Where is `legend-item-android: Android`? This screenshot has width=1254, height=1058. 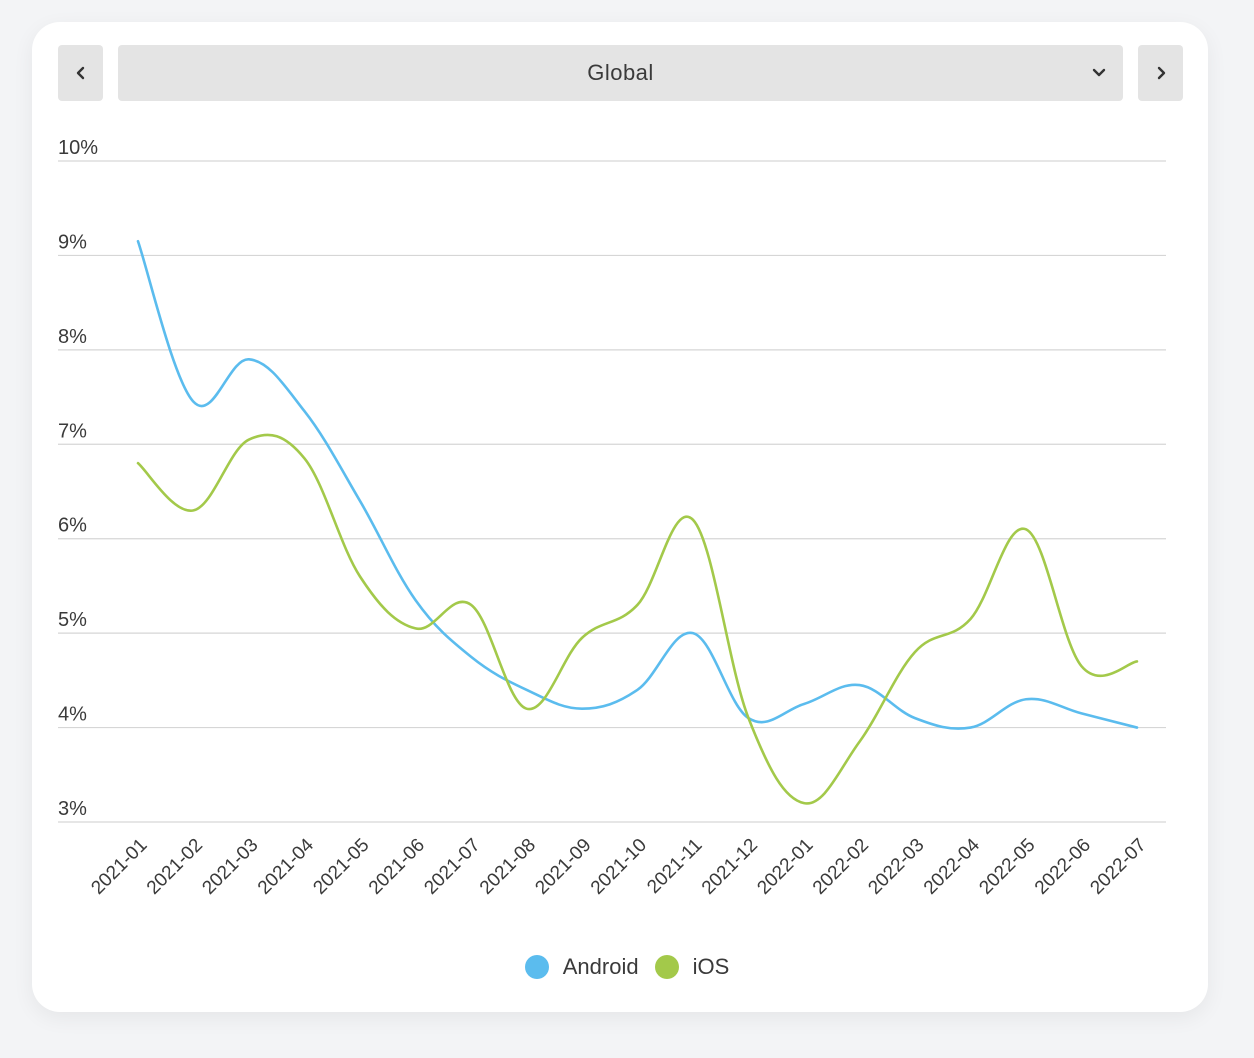 legend-item-android: Android is located at coordinates (581, 967).